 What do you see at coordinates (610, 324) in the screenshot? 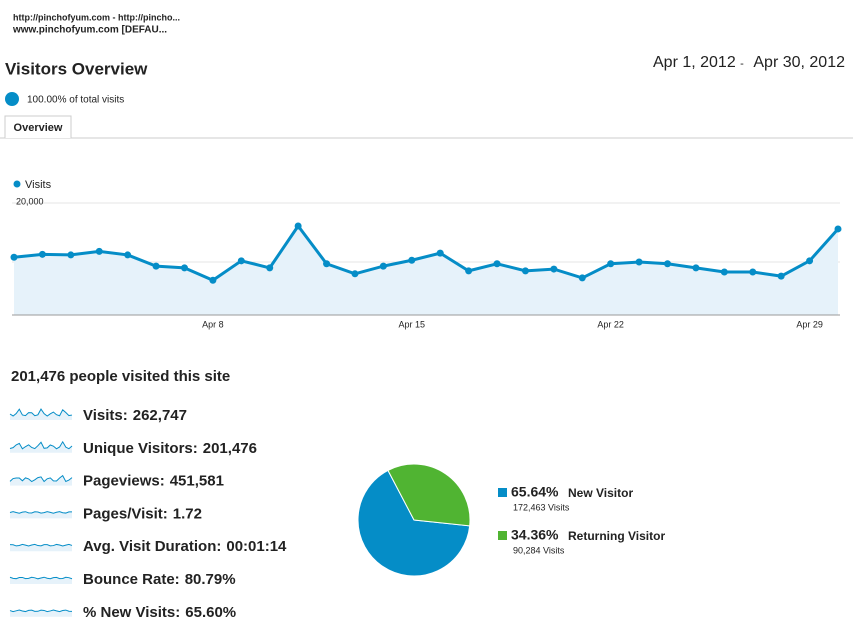
I see `x-tick-label: Apr 22` at bounding box center [610, 324].